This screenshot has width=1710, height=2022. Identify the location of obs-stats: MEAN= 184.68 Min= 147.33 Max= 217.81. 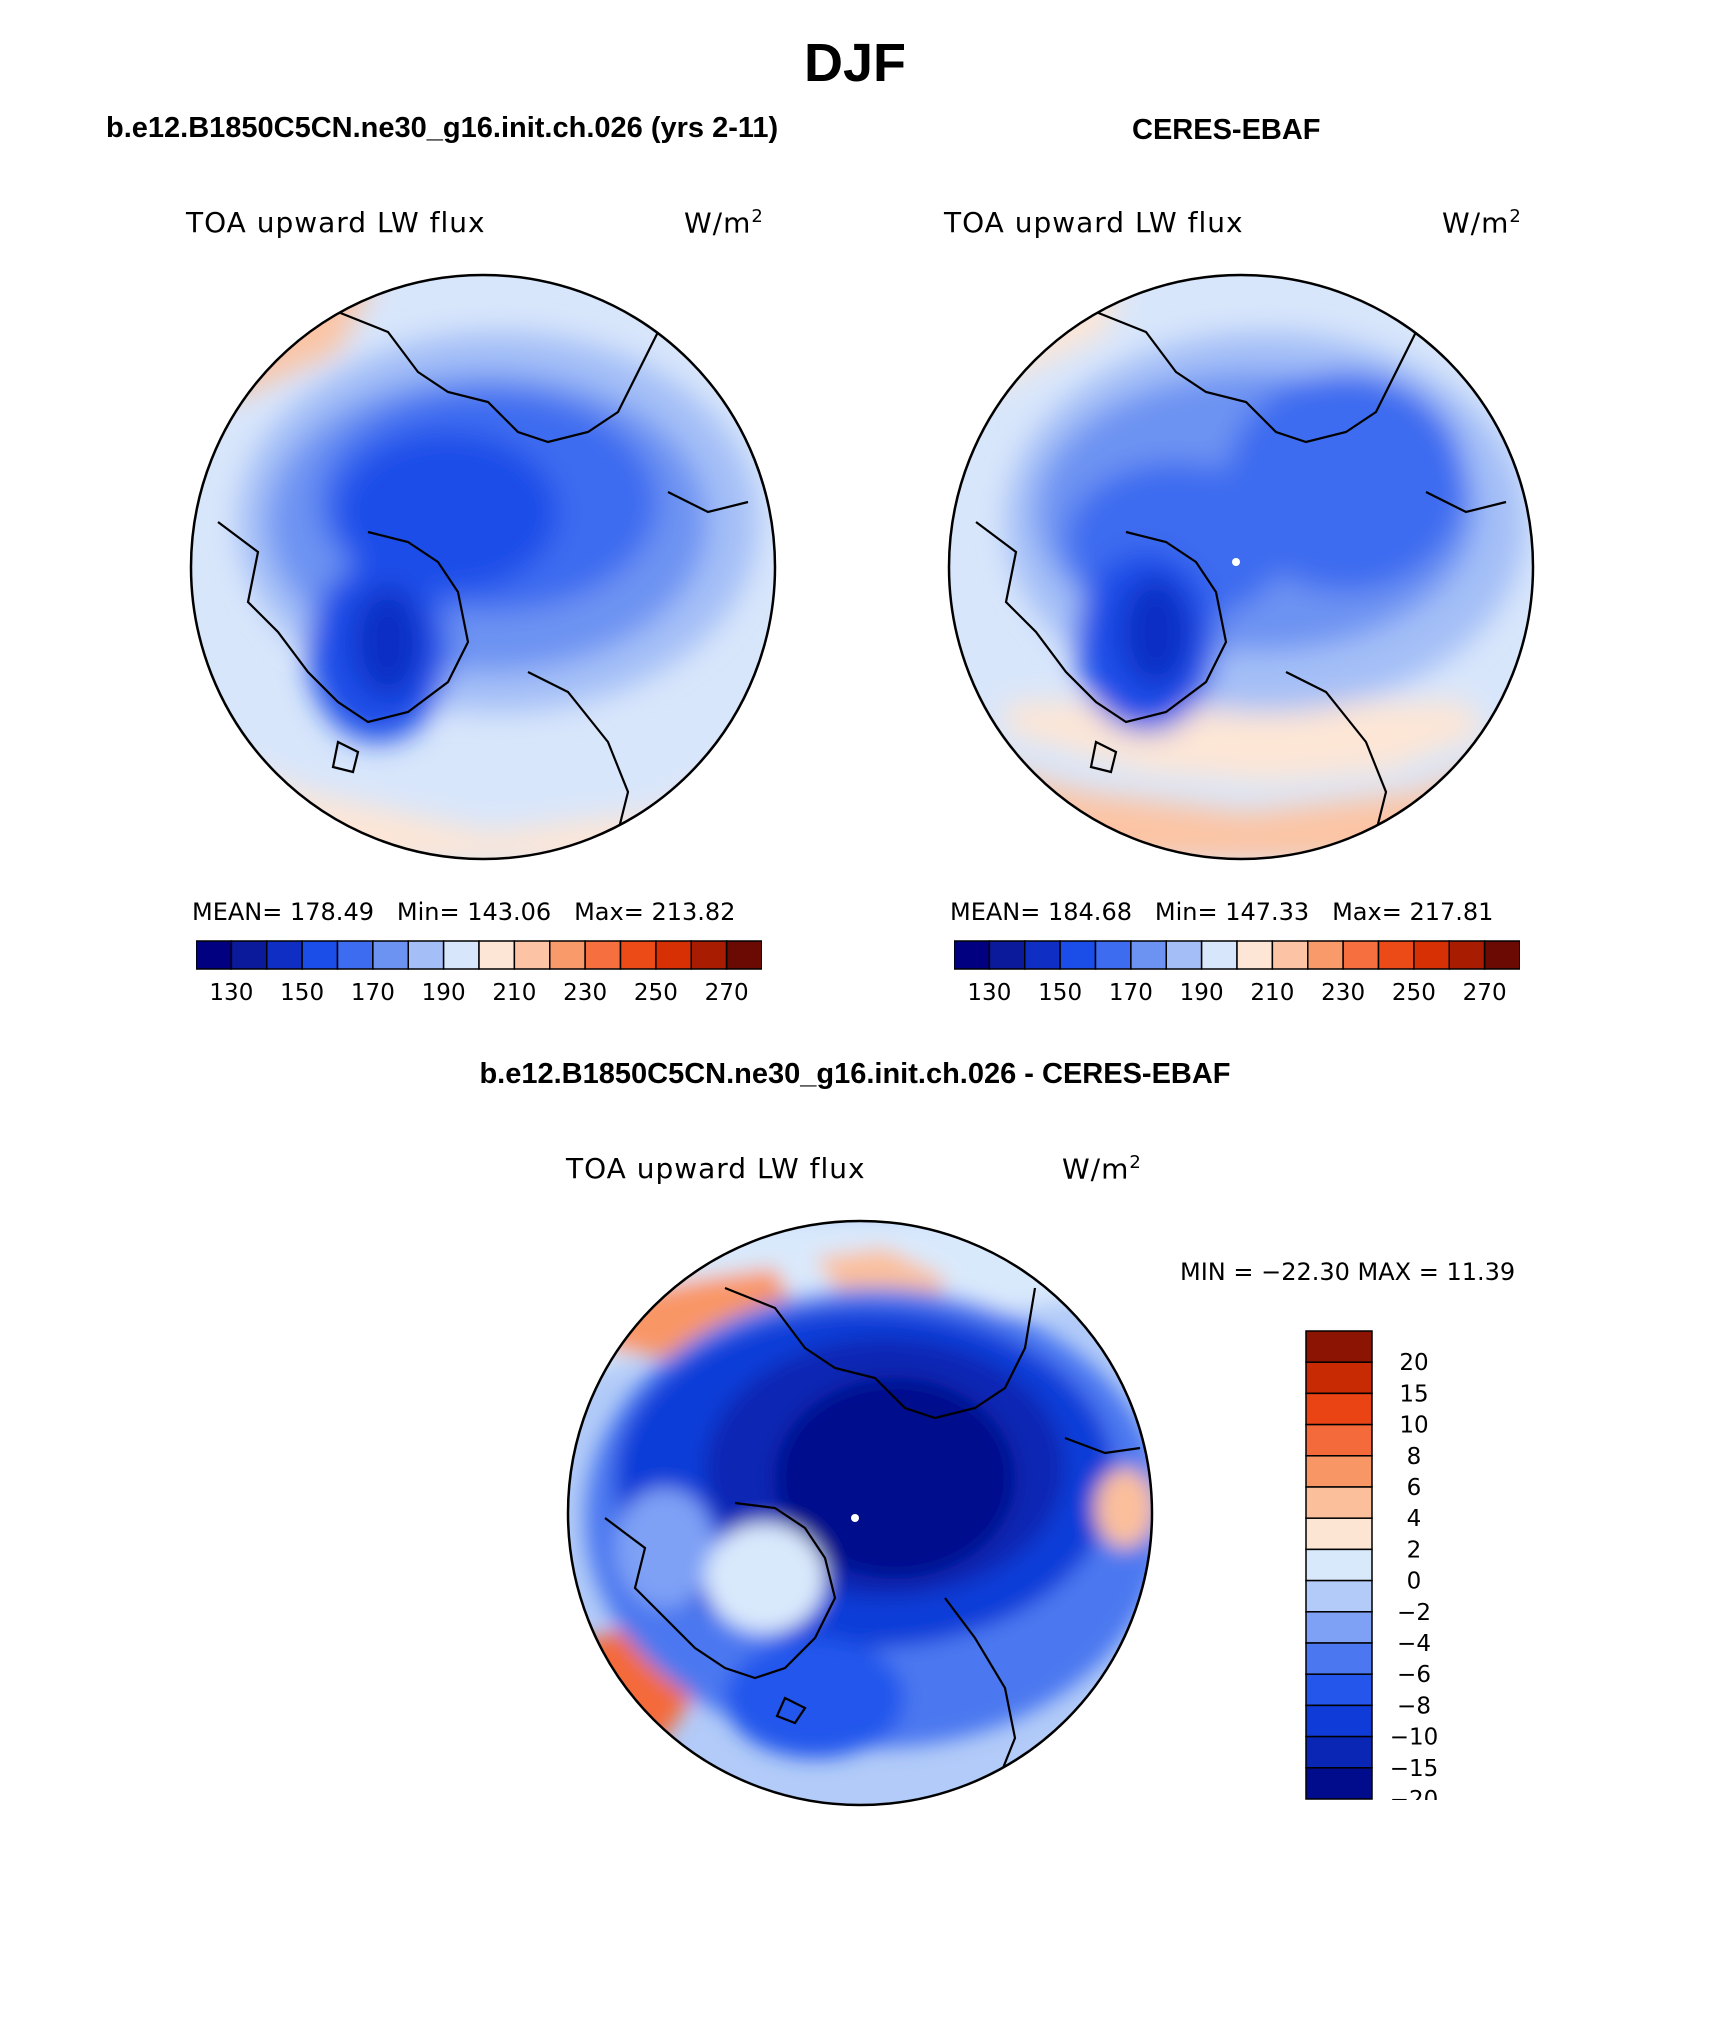
(1222, 912).